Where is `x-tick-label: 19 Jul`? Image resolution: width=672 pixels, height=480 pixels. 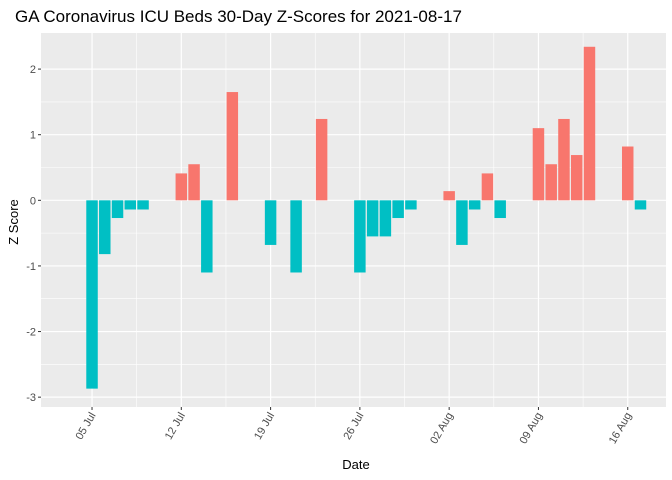
x-tick-label: 19 Jul is located at coordinates (264, 426).